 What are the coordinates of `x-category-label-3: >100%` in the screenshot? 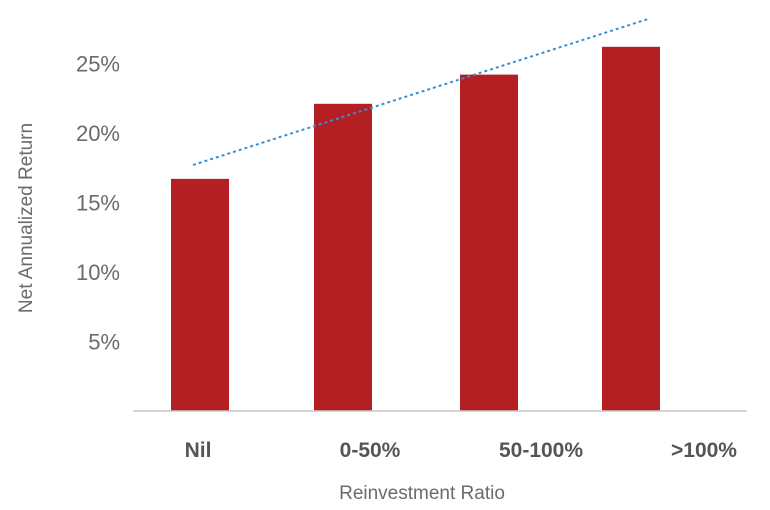 It's located at (704, 450).